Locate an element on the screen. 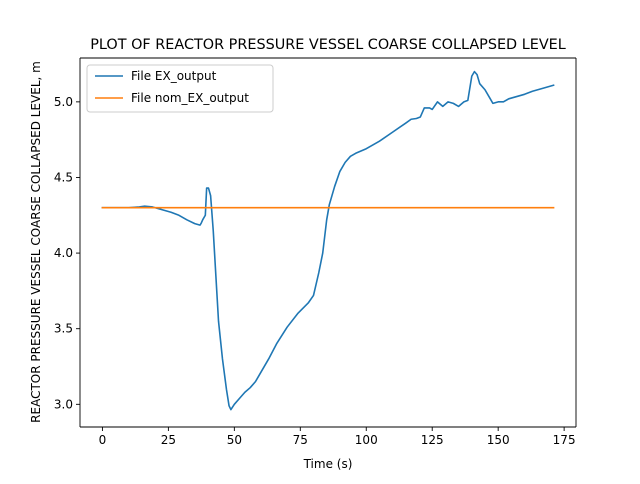 The width and height of the screenshot is (640, 484). legend: File EX_output File nom_EX_output is located at coordinates (180, 88).